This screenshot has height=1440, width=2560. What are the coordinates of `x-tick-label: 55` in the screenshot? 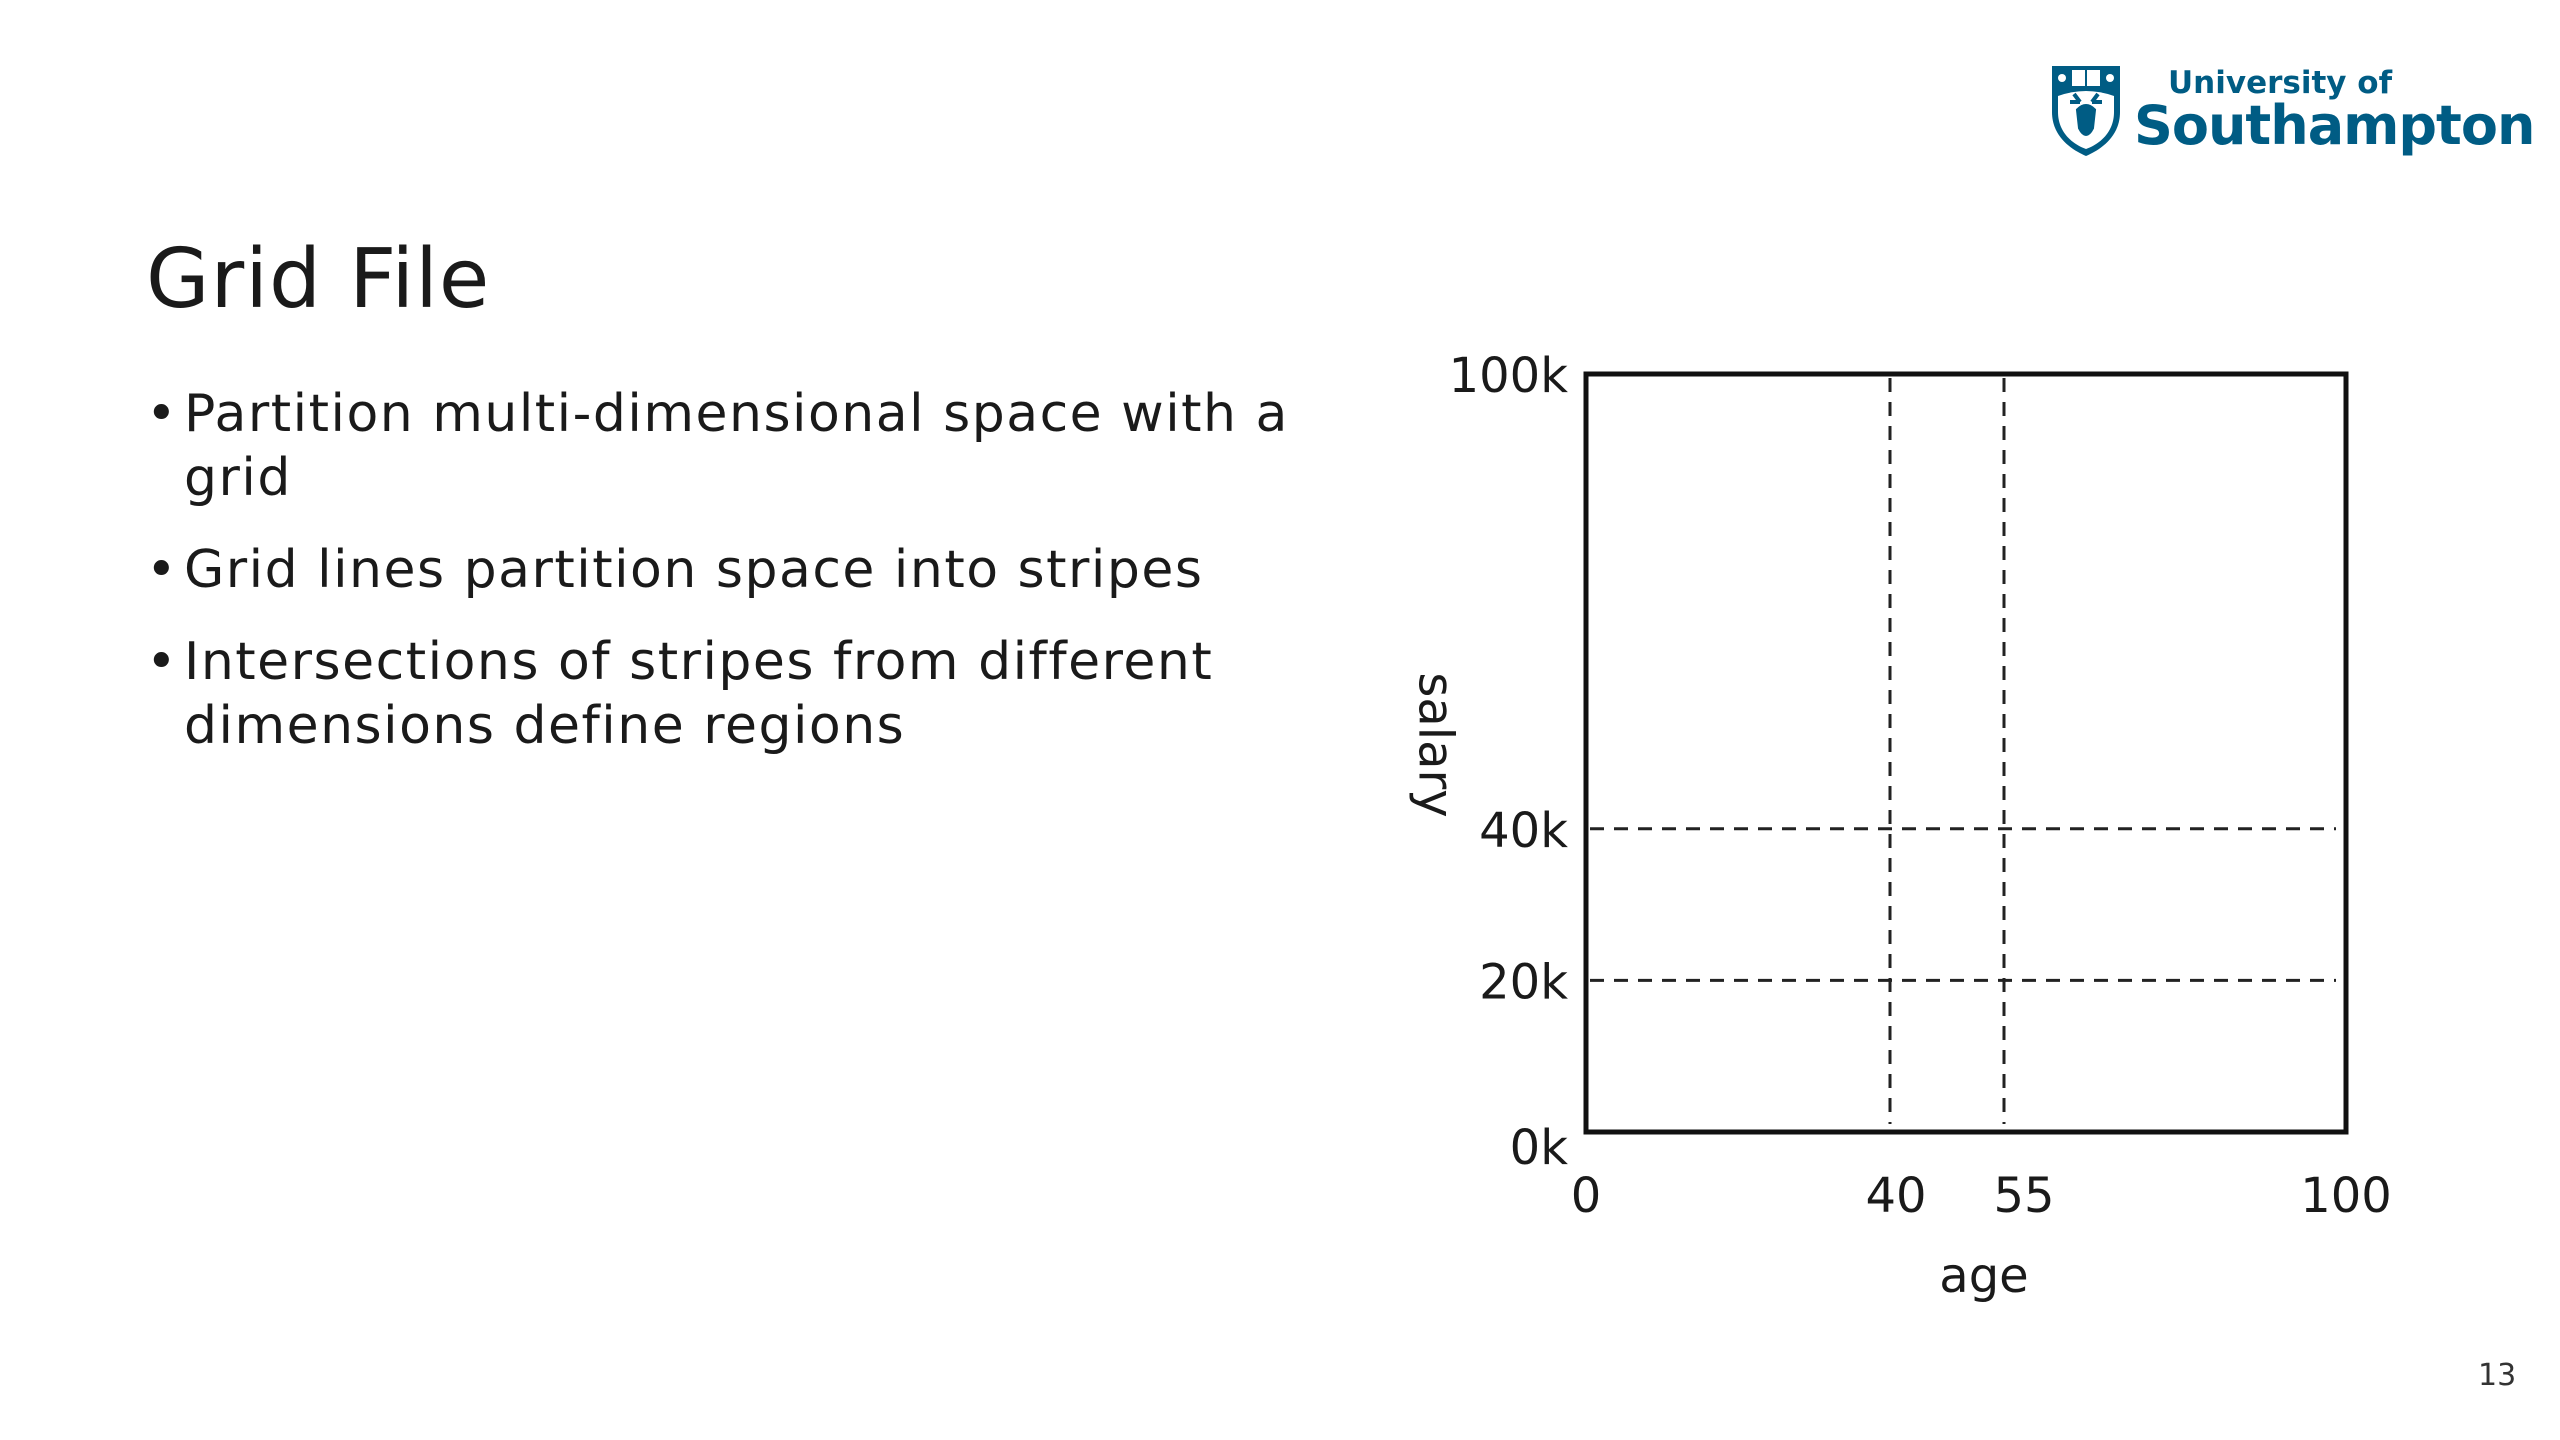 It's located at (2023, 1196).